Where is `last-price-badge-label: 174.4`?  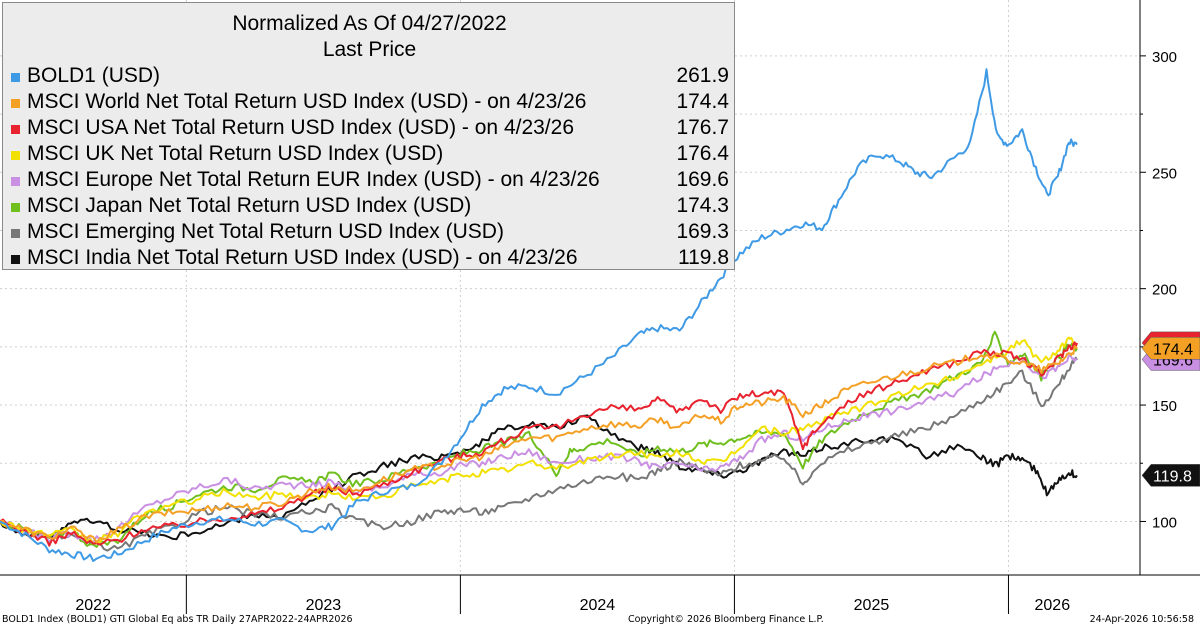 last-price-badge-label: 174.4 is located at coordinates (1173, 349).